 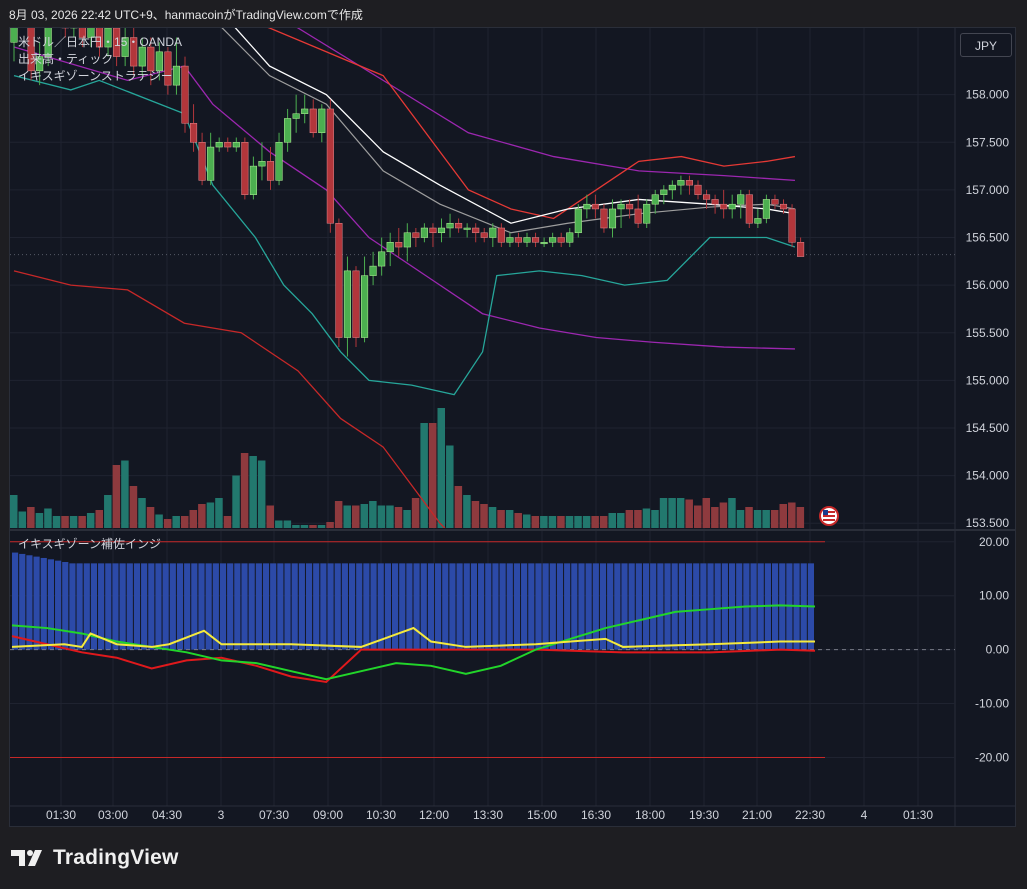 I want to click on y-tick-label: 157.000, so click(x=988, y=190).